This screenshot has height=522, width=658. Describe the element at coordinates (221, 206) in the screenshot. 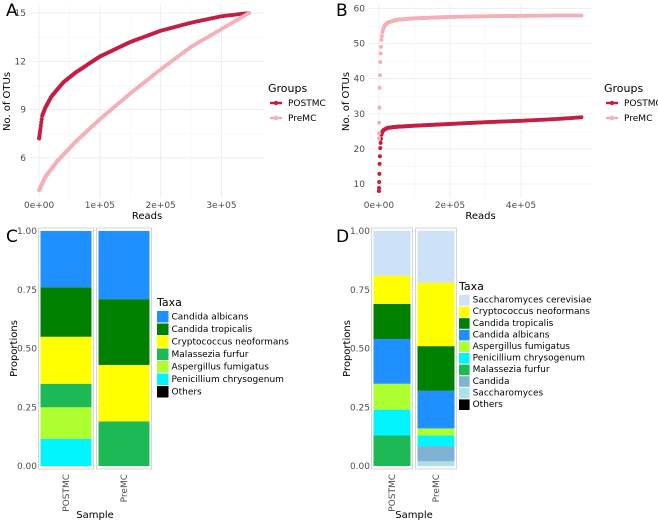

I see `x-tick-label: 3e+05` at that location.